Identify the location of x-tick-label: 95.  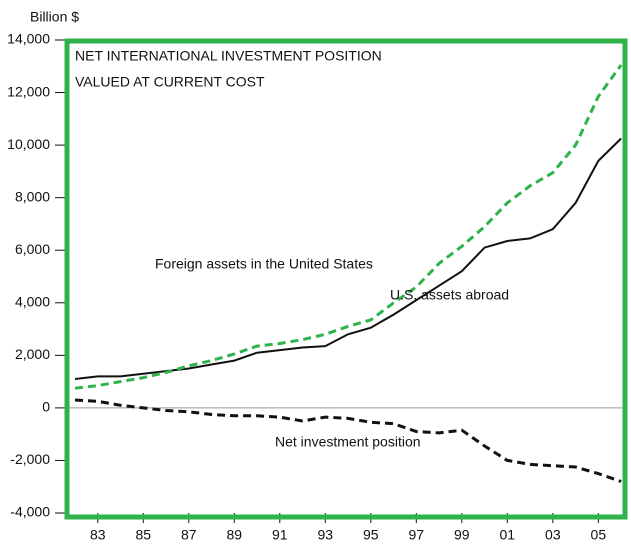
(371, 535).